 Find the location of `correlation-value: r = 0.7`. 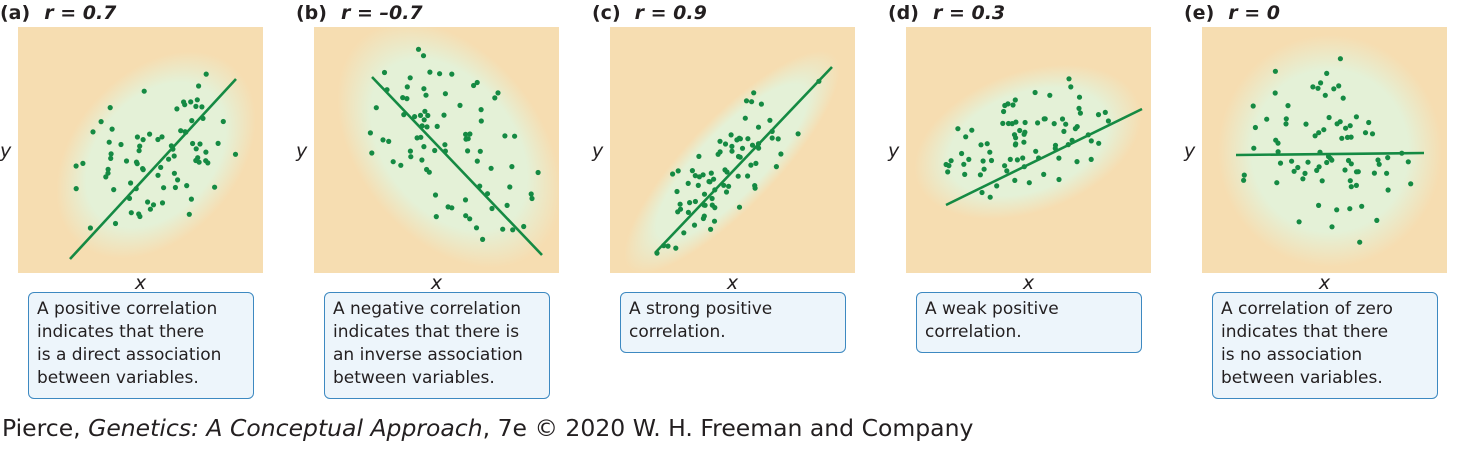

correlation-value: r = 0.7 is located at coordinates (80, 13).